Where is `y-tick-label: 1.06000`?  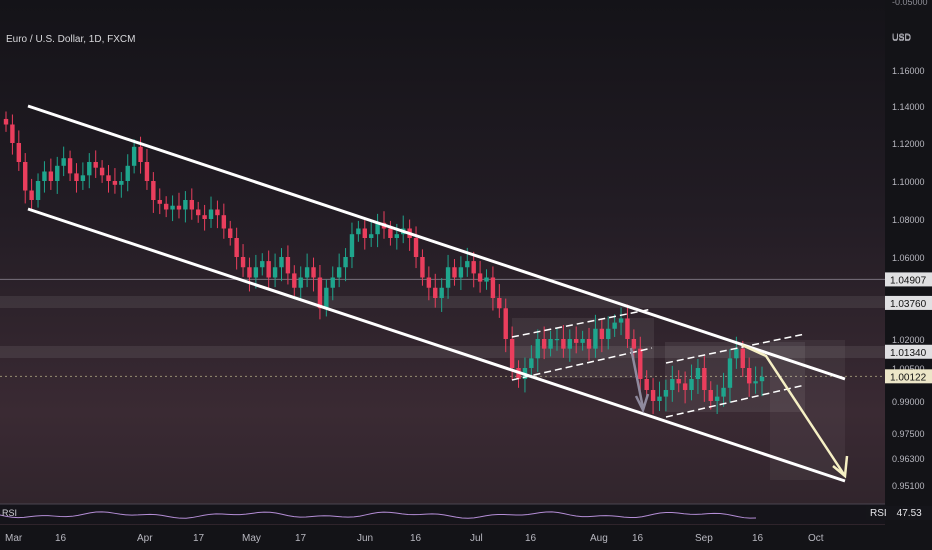 y-tick-label: 1.06000 is located at coordinates (908, 258).